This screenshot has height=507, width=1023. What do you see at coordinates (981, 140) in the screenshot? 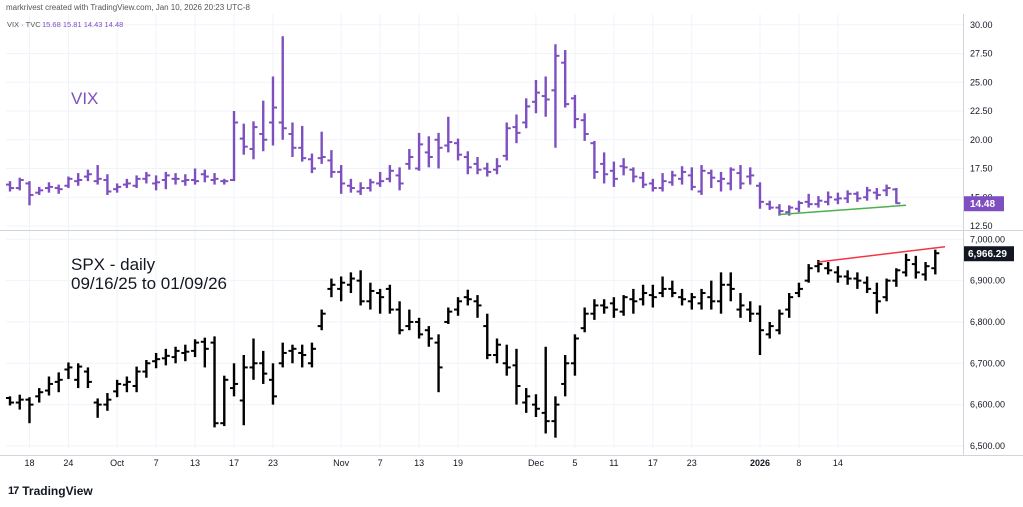
I see `vix-y-tick: 20.00` at bounding box center [981, 140].